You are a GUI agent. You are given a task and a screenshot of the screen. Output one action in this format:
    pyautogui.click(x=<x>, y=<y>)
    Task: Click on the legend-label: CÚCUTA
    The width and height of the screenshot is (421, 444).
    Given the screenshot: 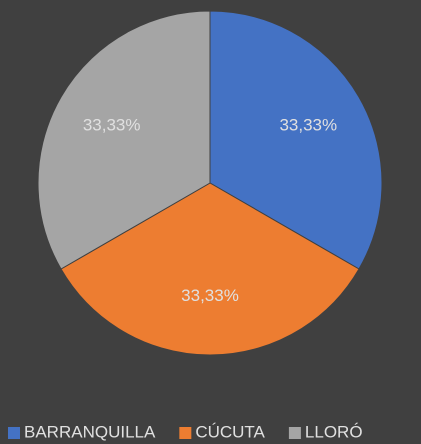 What is the action you would take?
    pyautogui.click(x=230, y=431)
    